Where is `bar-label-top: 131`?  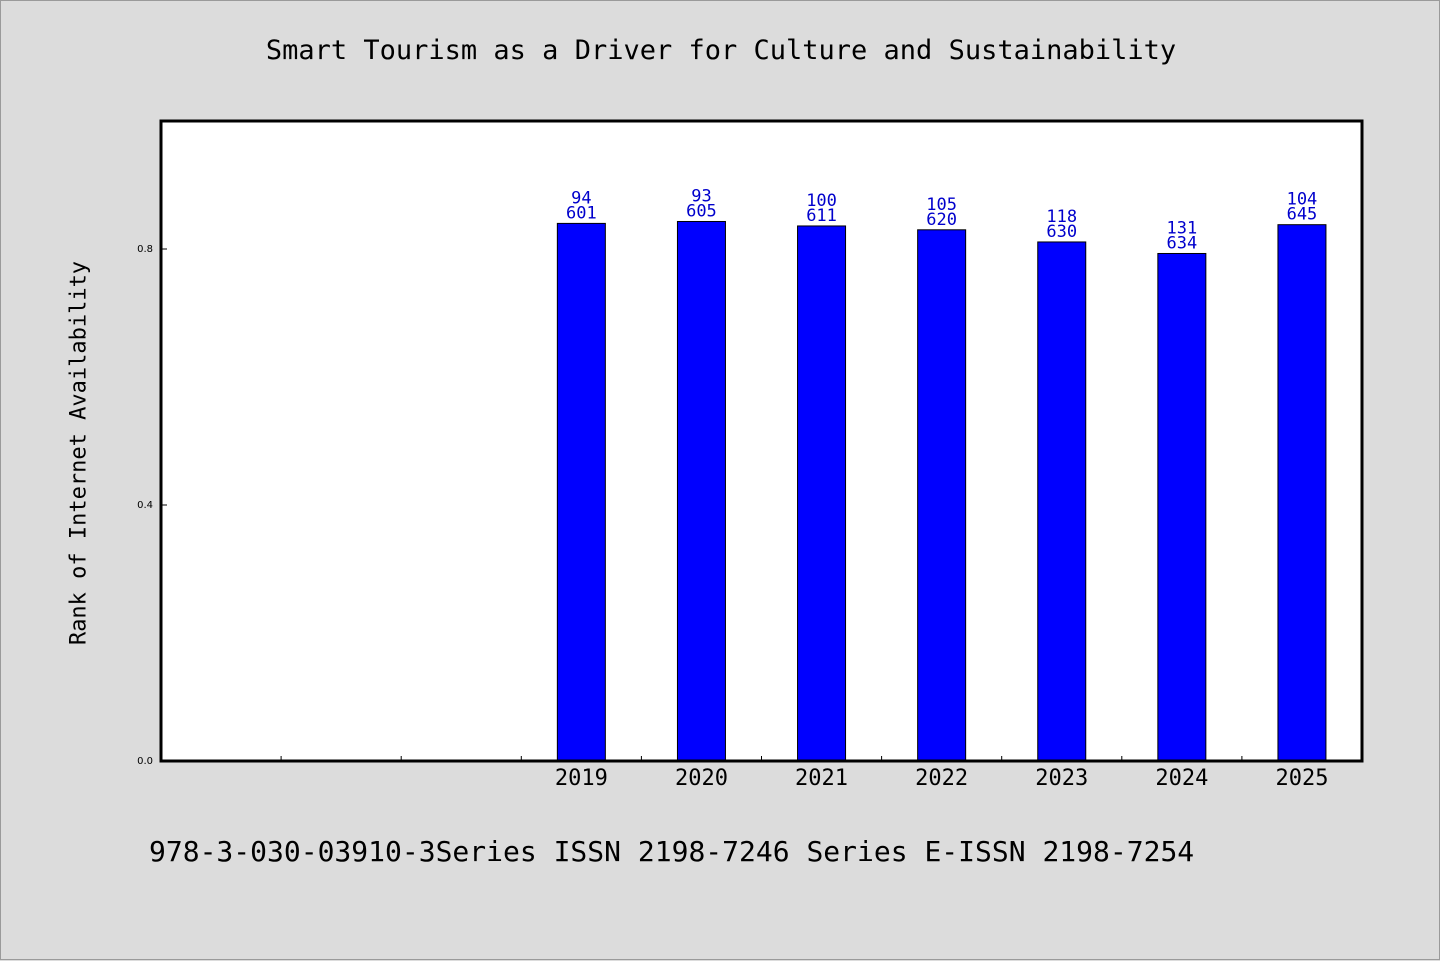 bar-label-top: 131 is located at coordinates (1181, 228).